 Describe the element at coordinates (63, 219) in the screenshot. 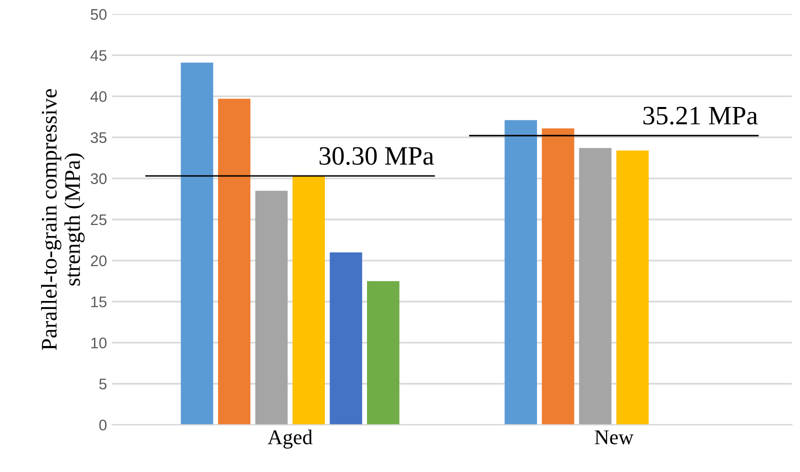

I see `y-axis-title: Parallel-to-grain compressive strength (MPa)` at that location.